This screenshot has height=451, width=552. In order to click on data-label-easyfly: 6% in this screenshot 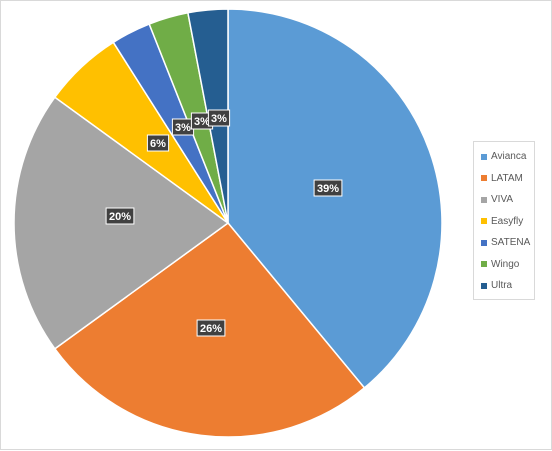, I will do `click(158, 143)`.